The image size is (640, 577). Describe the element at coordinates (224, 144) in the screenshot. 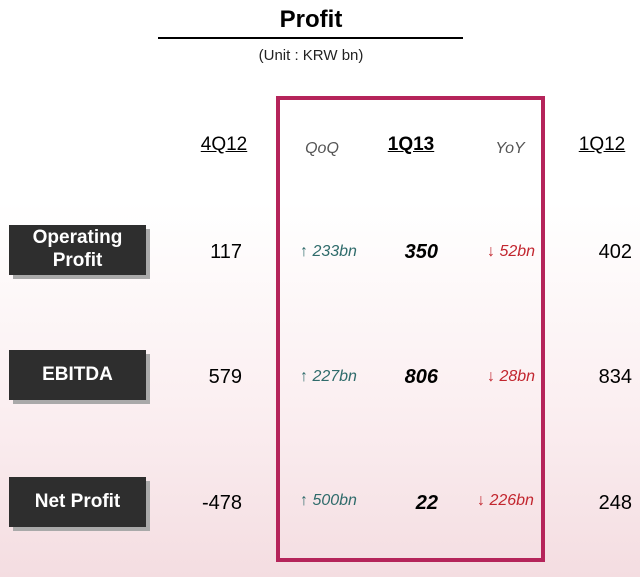

I see `header-4q12: 4Q12` at that location.